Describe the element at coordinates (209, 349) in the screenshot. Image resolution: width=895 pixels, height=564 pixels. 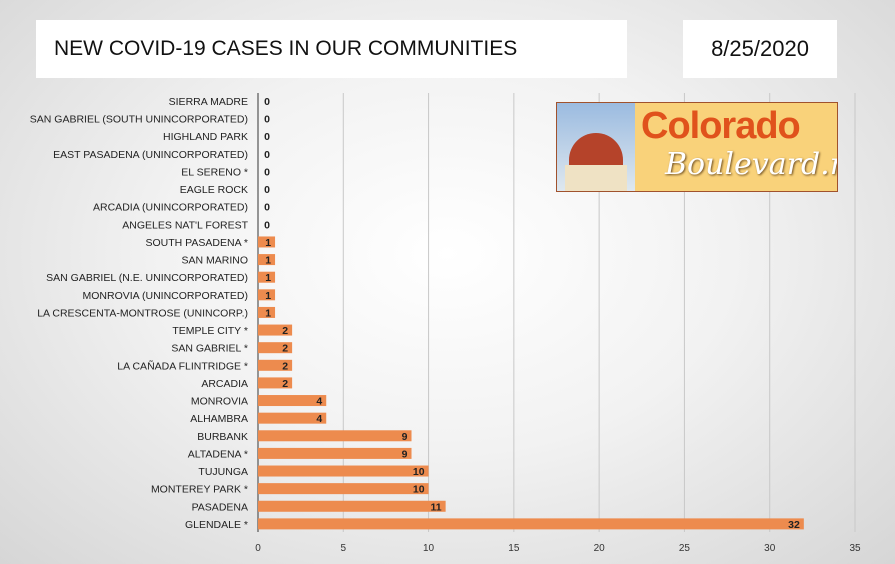
I see `category-label: SAN GABRIEL *` at that location.